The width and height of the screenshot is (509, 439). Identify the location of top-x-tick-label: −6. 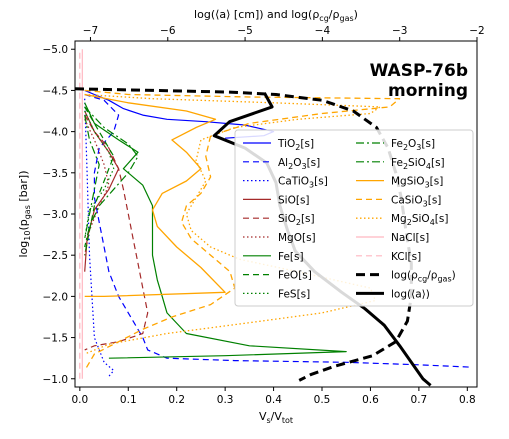
(168, 31).